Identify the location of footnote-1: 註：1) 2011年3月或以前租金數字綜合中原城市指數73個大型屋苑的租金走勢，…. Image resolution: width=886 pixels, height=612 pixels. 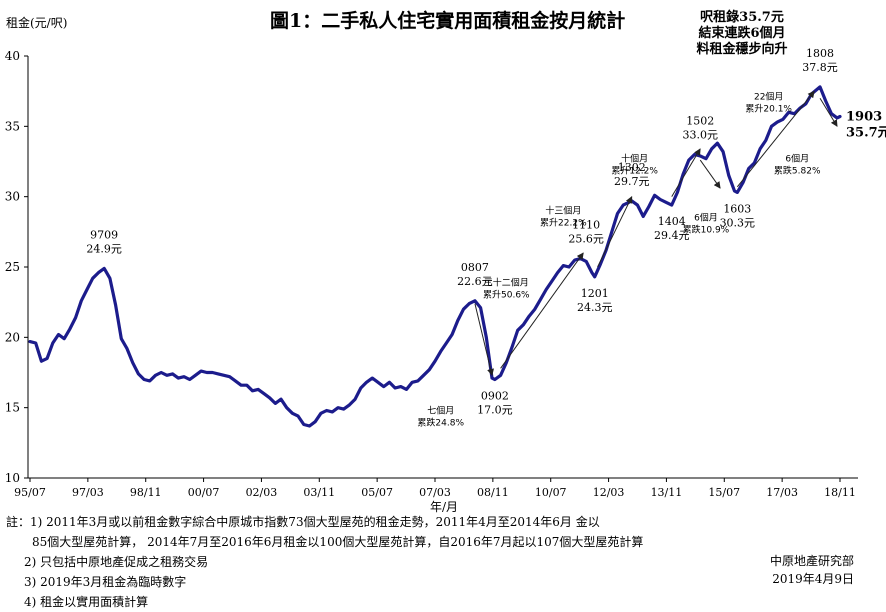
(303, 522).